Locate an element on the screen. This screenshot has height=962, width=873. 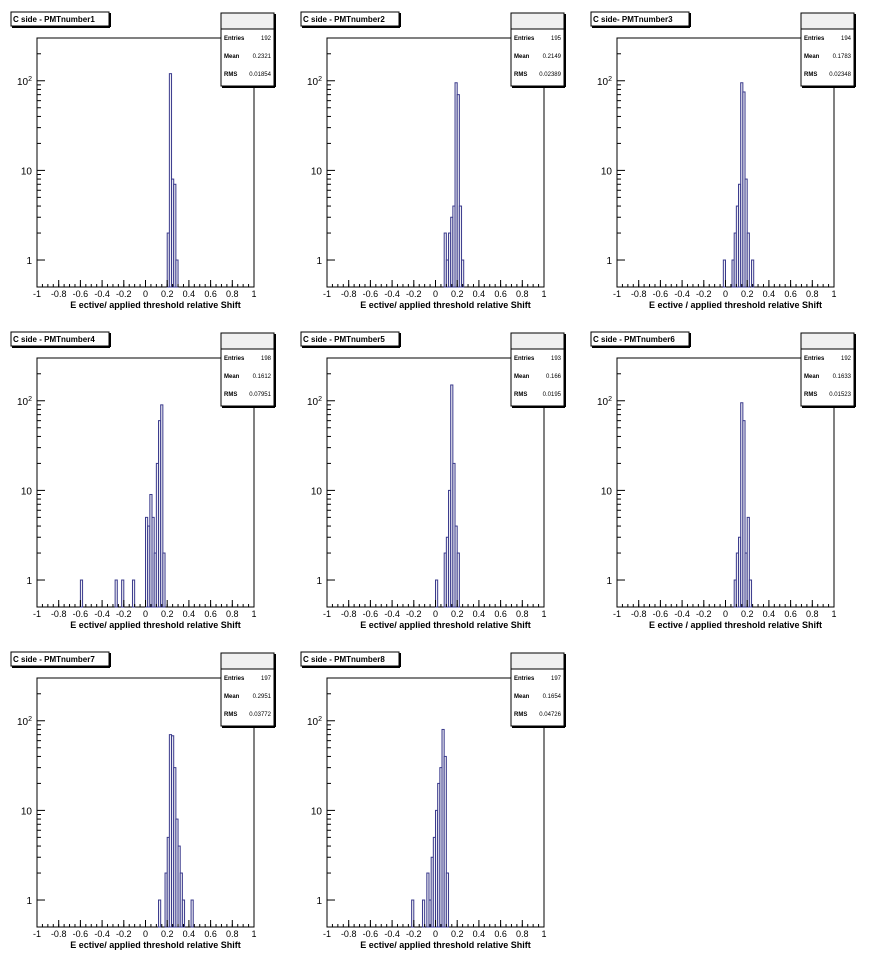
stats-value: 0.0195 is located at coordinates (552, 395).